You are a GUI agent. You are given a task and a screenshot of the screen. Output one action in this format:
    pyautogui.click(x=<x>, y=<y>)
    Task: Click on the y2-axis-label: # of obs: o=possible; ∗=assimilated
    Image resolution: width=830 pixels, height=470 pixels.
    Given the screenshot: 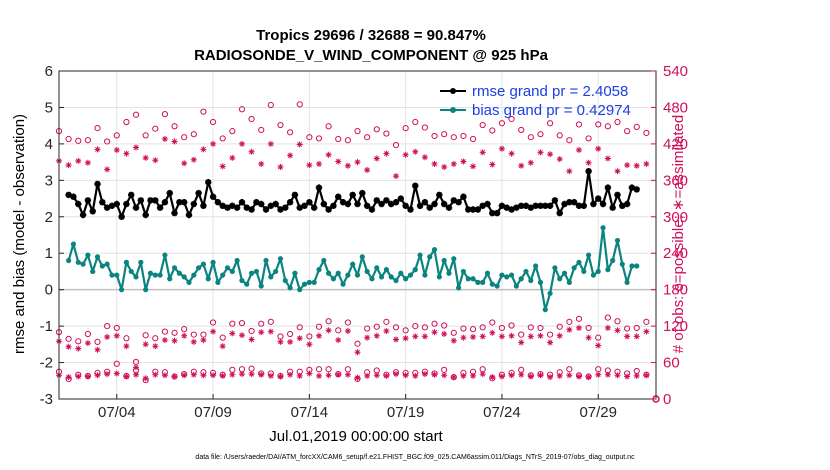 What is the action you would take?
    pyautogui.click(x=678, y=234)
    